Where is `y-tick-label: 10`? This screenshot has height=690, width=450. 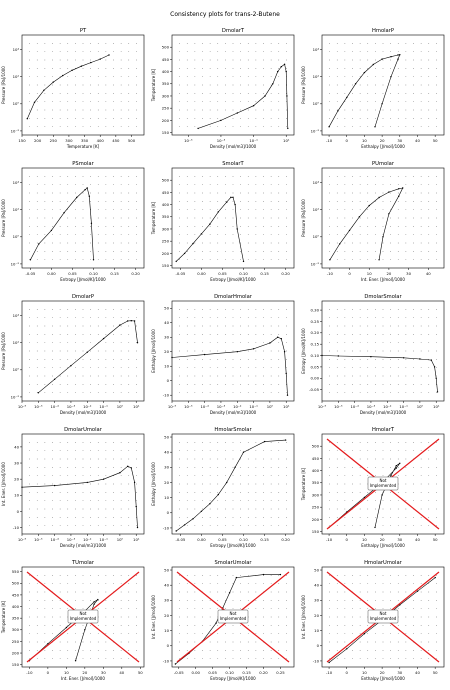
y-tick-label: 10 is located at coordinates (166, 366).